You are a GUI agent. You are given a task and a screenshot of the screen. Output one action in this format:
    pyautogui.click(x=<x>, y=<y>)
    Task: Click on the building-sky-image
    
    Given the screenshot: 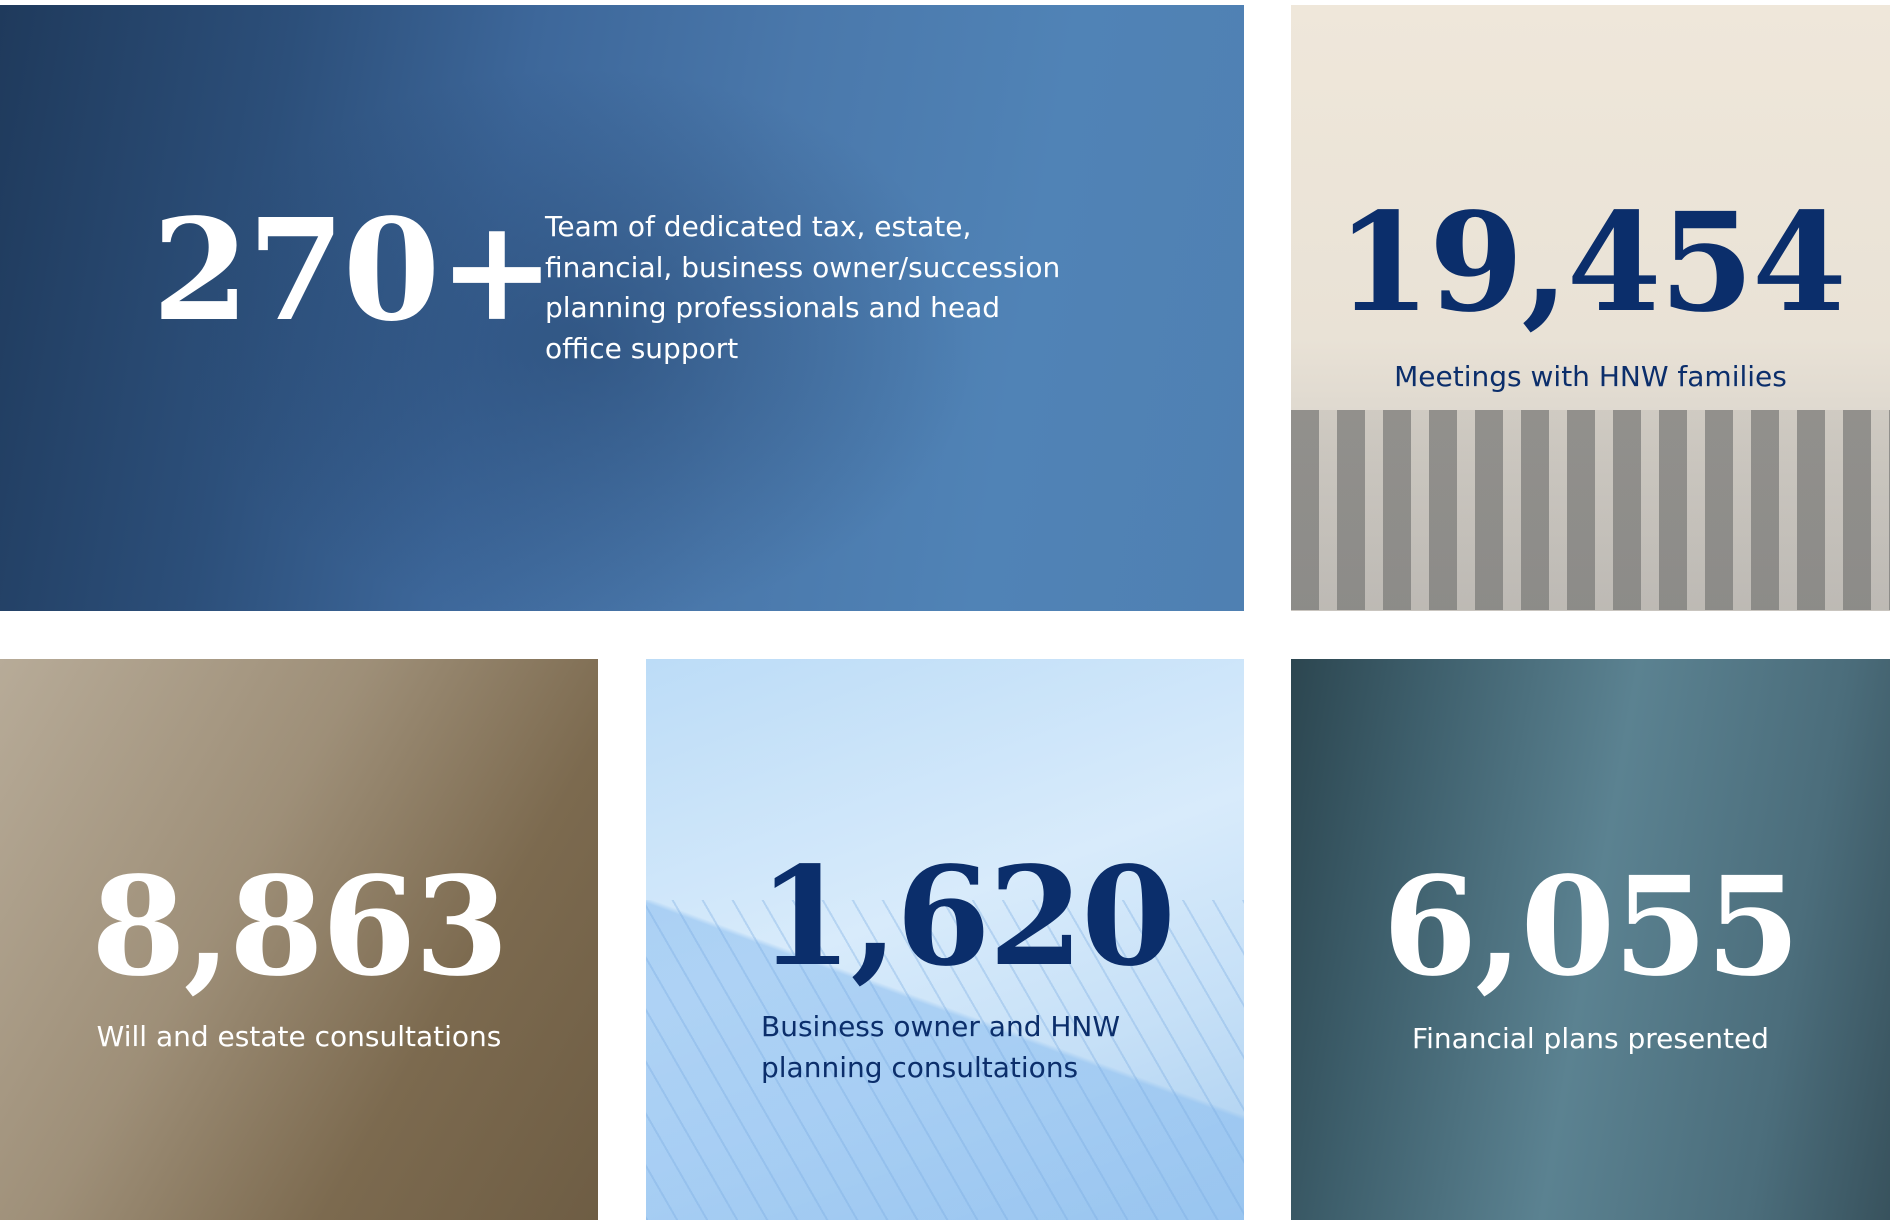 What is the action you would take?
    pyautogui.click(x=945, y=1060)
    